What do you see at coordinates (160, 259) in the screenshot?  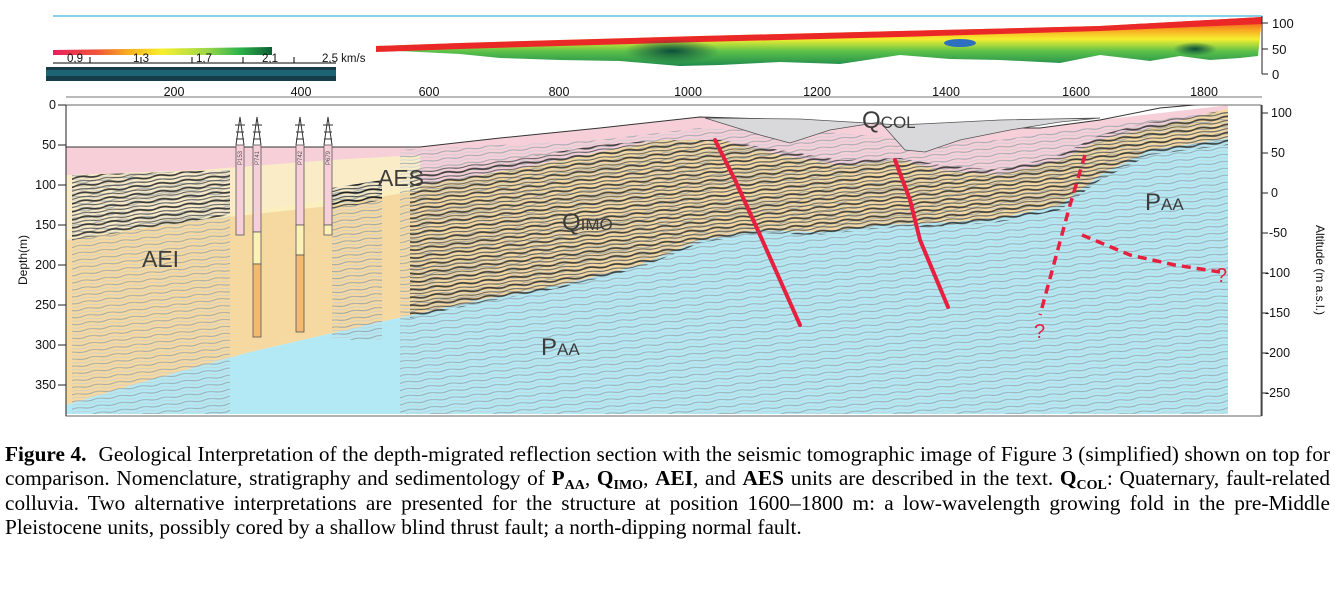 I see `label-aei: AEI` at bounding box center [160, 259].